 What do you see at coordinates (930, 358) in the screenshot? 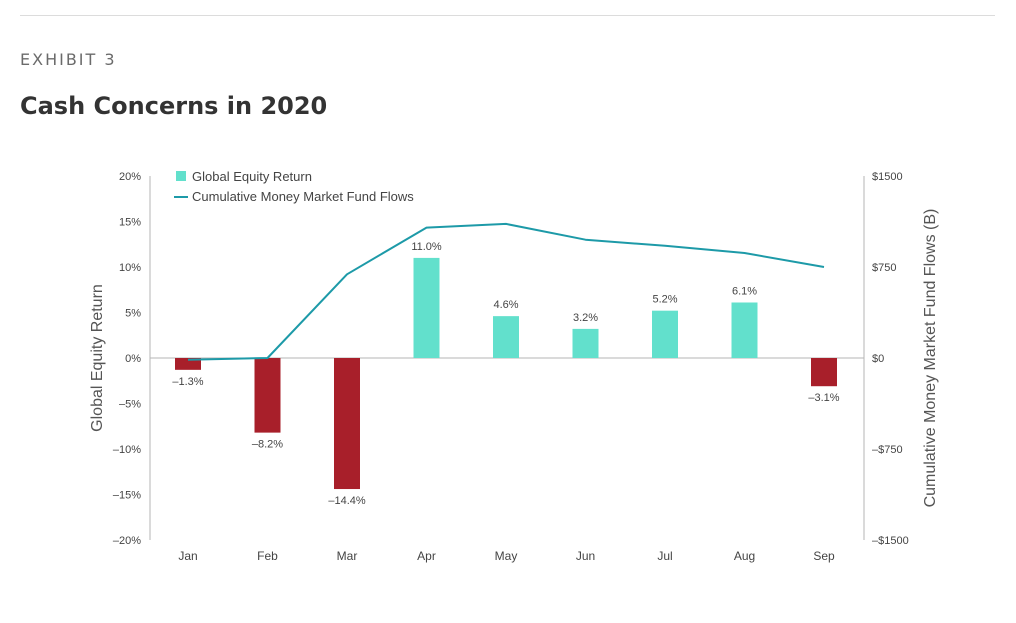
I see `right-axis-title: Cumulative Money Market Fund Flows (B)` at bounding box center [930, 358].